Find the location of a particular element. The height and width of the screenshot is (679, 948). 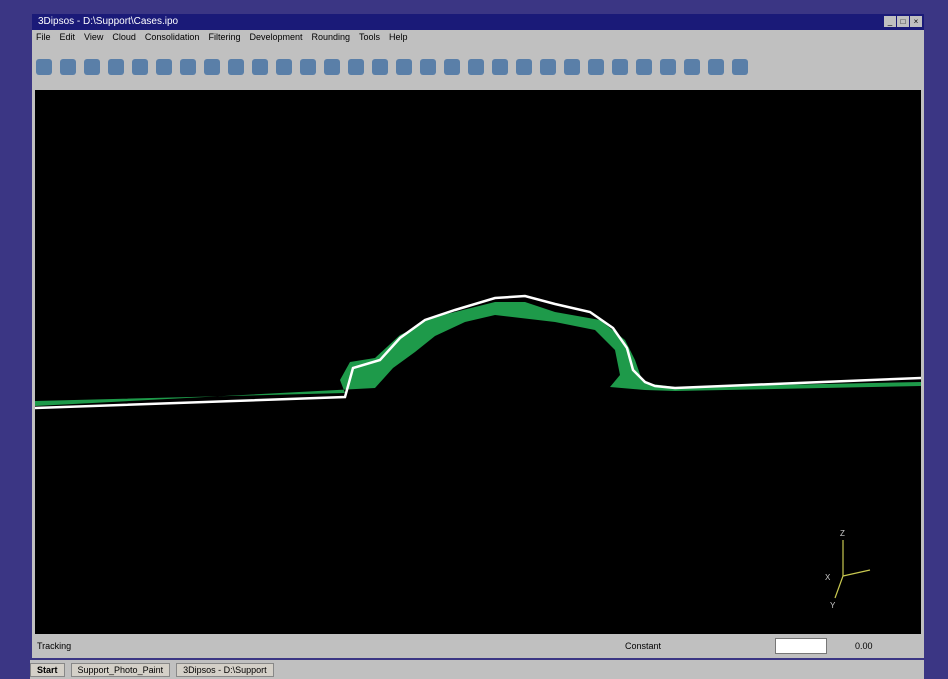

task-button: 3Dipsos - D:\Support is located at coordinates (225, 669).